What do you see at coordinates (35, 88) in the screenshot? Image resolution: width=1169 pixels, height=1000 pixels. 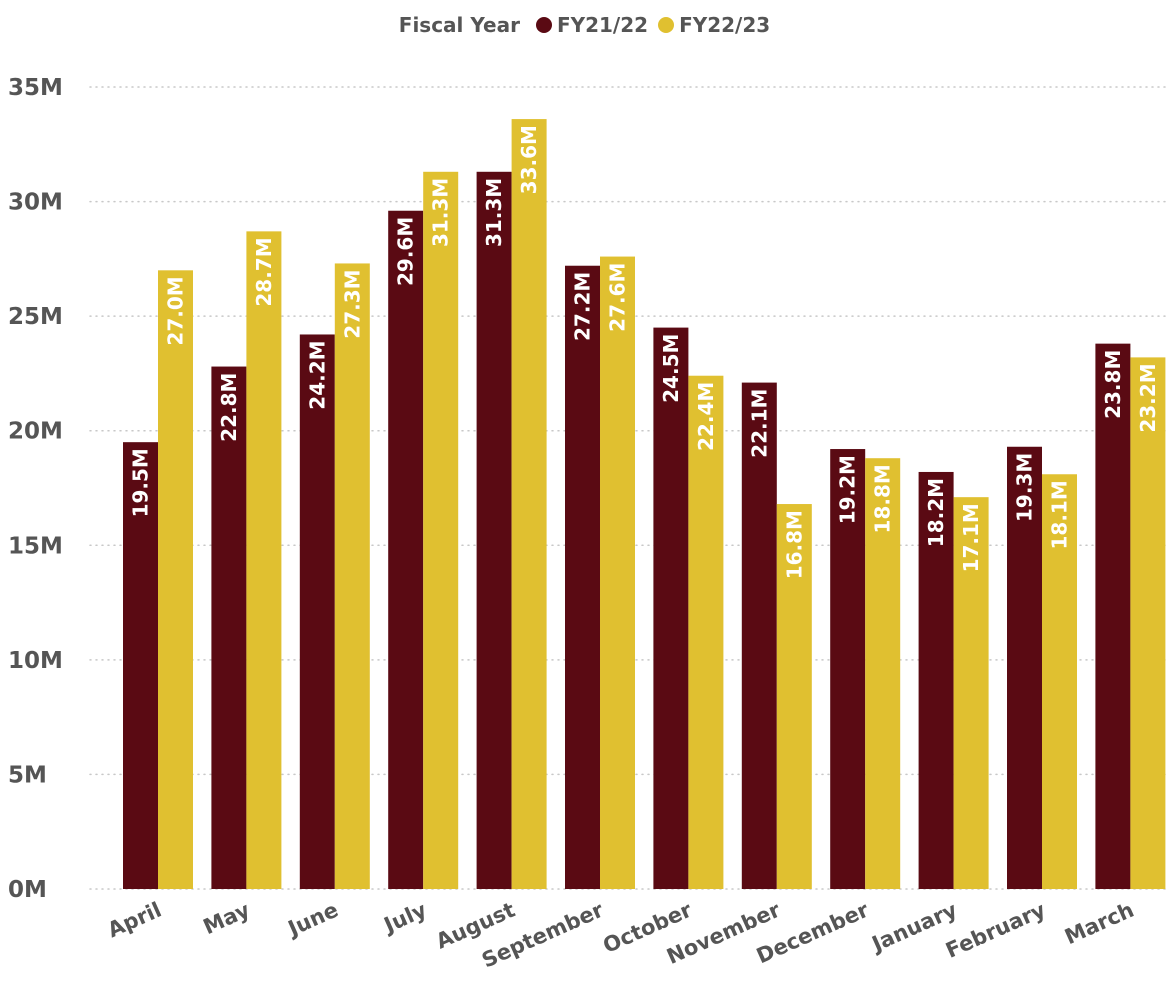 I see `y-tick-label: 35M` at bounding box center [35, 88].